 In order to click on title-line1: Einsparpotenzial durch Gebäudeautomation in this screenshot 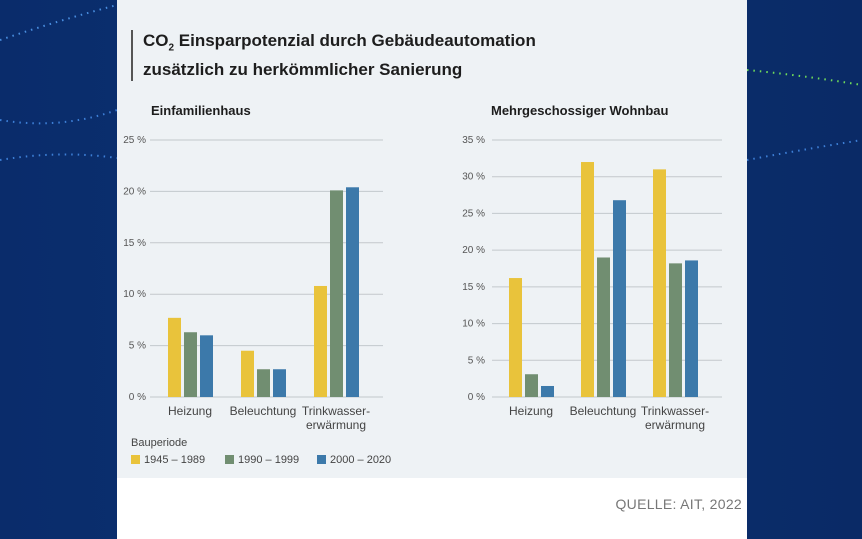, I will do `click(355, 40)`.